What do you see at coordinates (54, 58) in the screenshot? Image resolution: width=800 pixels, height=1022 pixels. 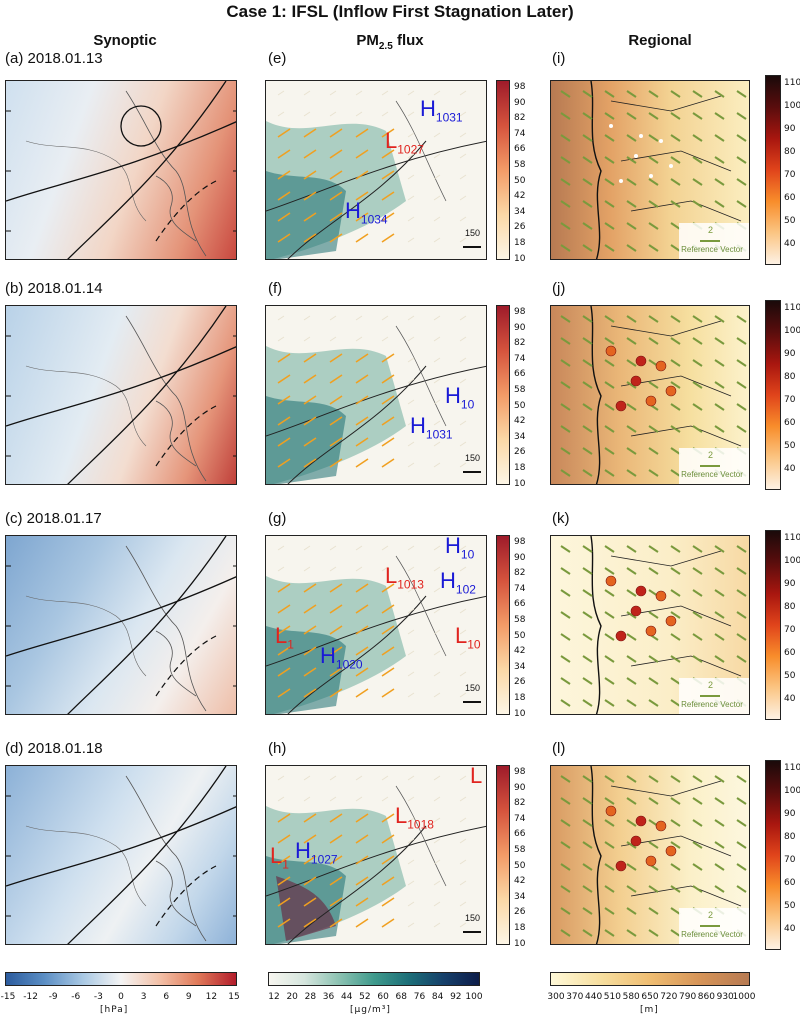 I see `panel-label-synoptic: (a) 2018.01.13` at bounding box center [54, 58].